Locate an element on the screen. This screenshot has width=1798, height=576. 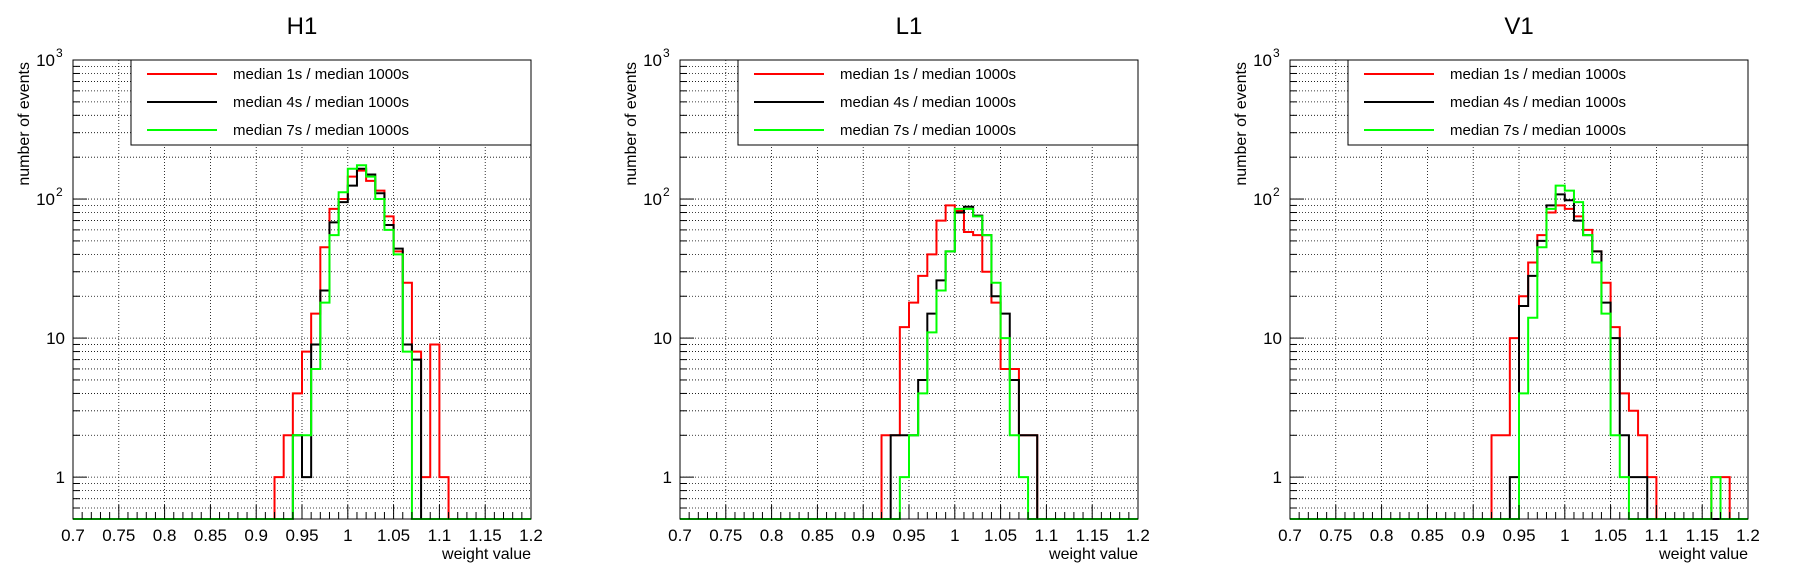
chart-title: L1 is located at coordinates (909, 26).